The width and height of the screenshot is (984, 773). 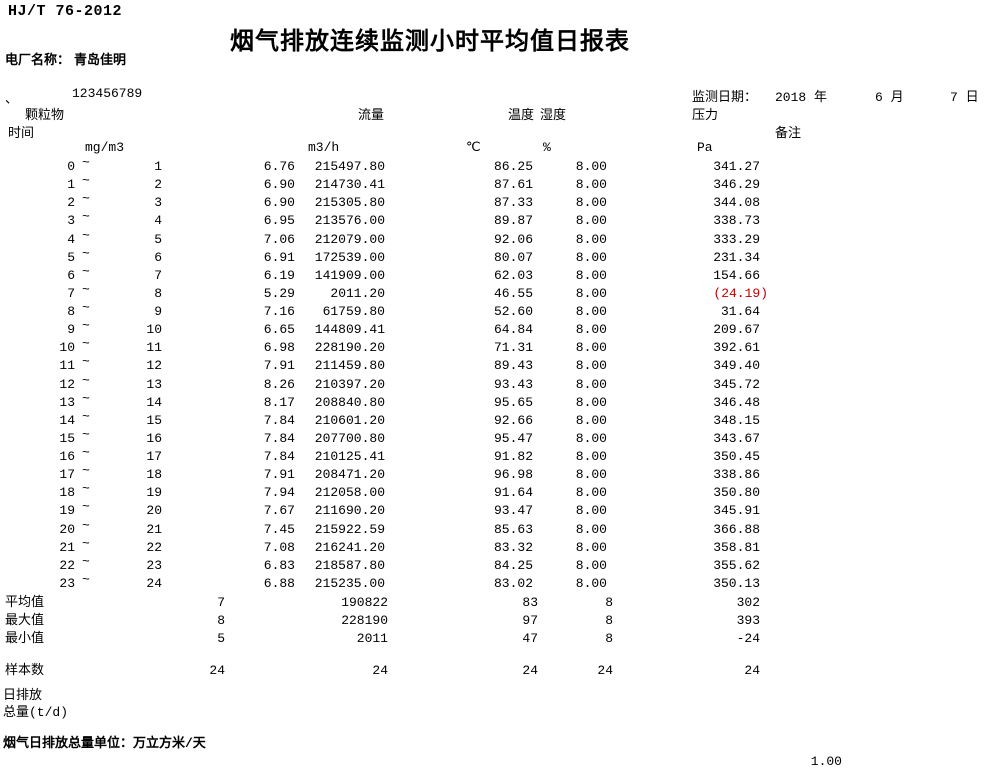 What do you see at coordinates (492, 420) in the screenshot?
I see `table-row: 14 ~15 7.84 210601.20 92.66 8.00 348.15` at bounding box center [492, 420].